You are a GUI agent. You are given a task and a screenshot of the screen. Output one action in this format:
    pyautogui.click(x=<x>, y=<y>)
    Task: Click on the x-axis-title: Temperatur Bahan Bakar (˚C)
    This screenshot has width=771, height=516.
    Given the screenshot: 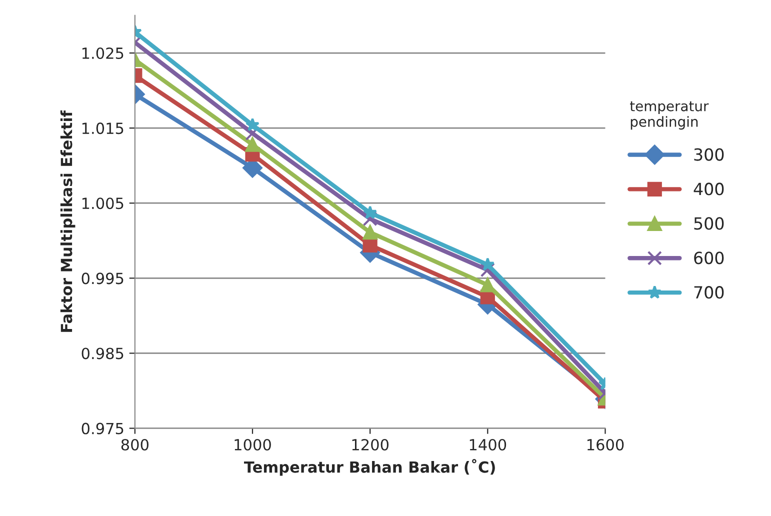 What is the action you would take?
    pyautogui.click(x=369, y=467)
    